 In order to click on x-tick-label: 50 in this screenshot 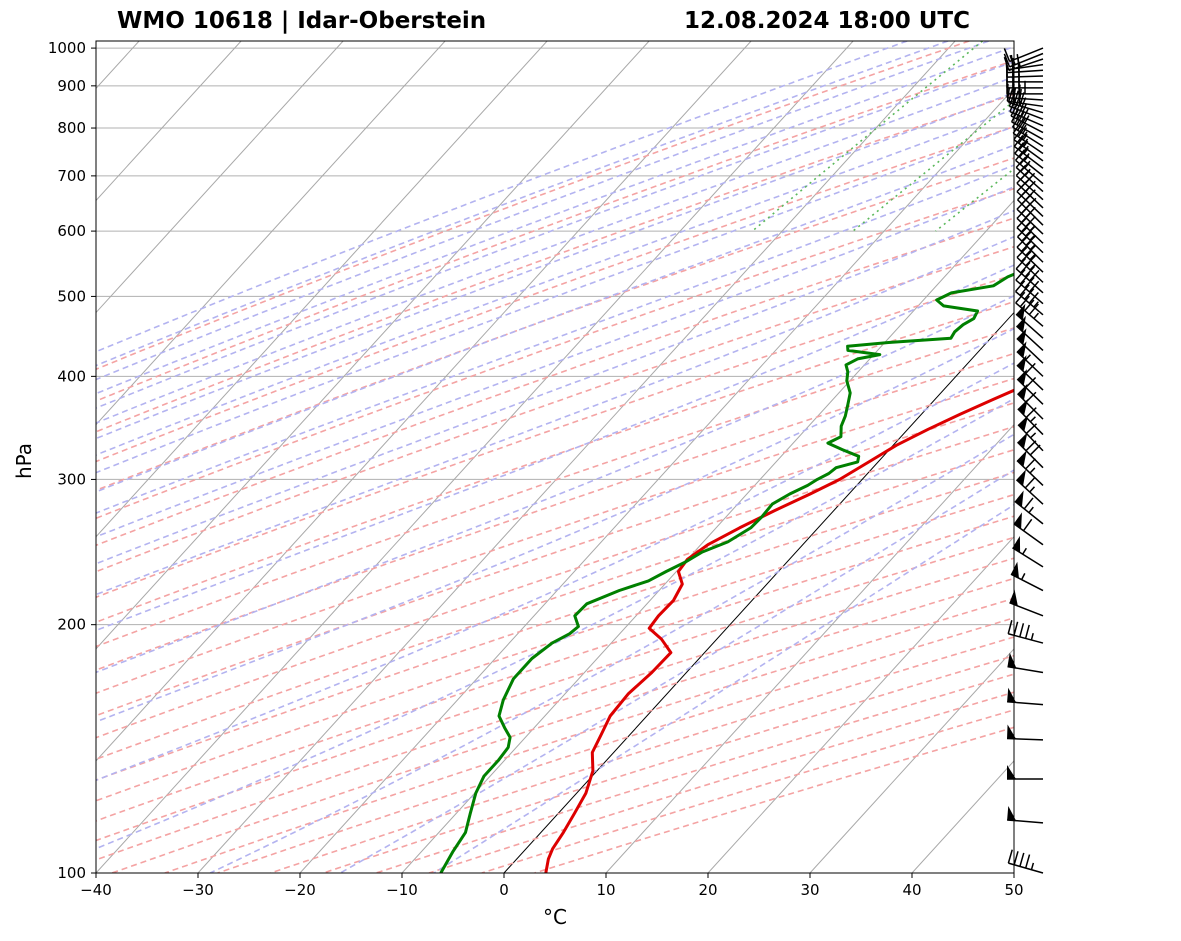, I will do `click(1013, 890)`.